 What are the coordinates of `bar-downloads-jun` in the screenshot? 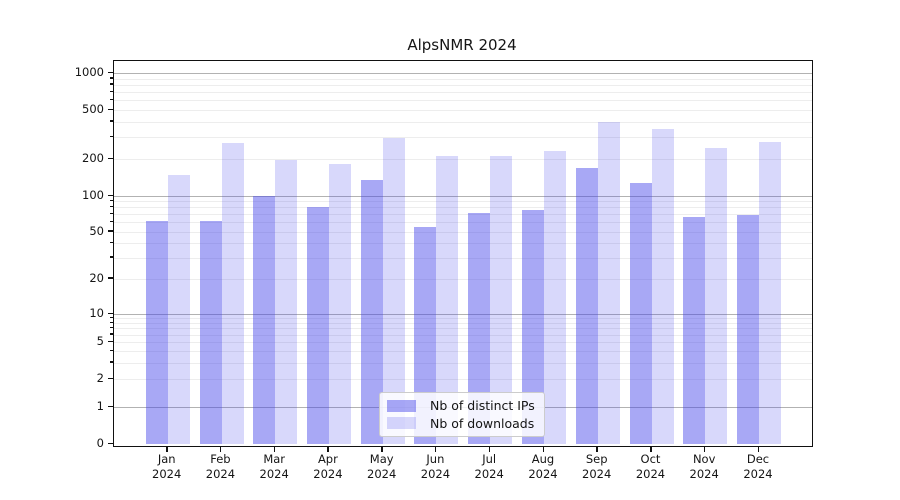 It's located at (447, 299).